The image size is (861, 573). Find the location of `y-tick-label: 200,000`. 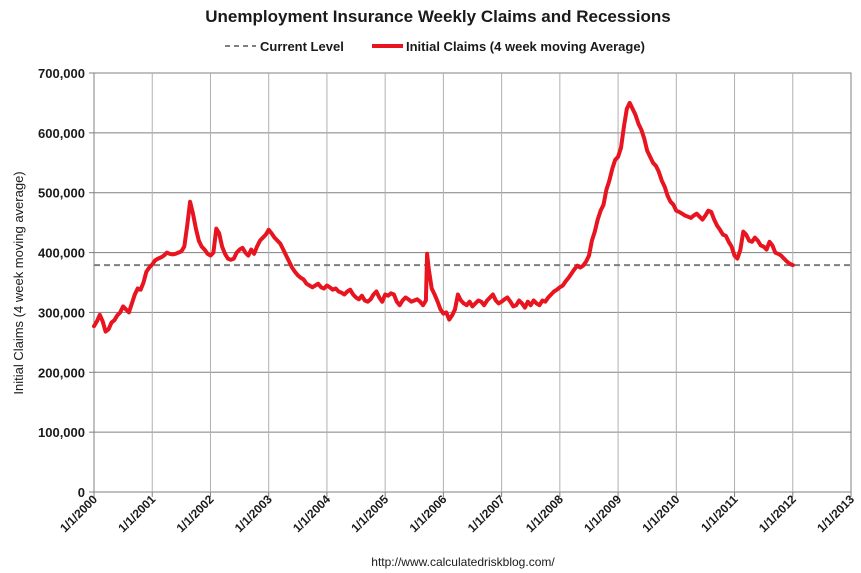

y-tick-label: 200,000 is located at coordinates (61, 372).